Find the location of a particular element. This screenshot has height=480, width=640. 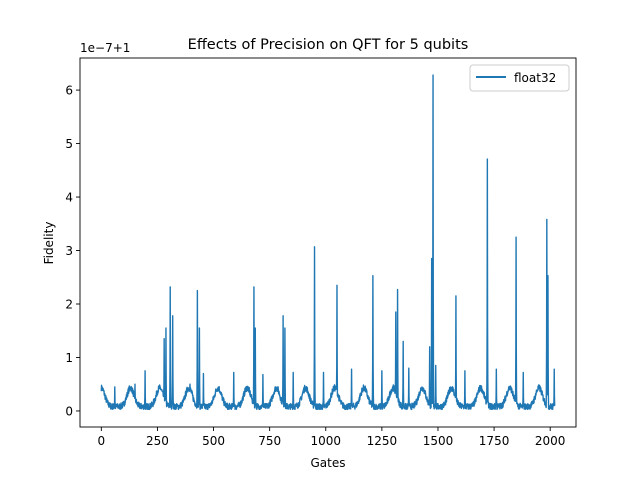

x-axis-label: Gates is located at coordinates (328, 463).